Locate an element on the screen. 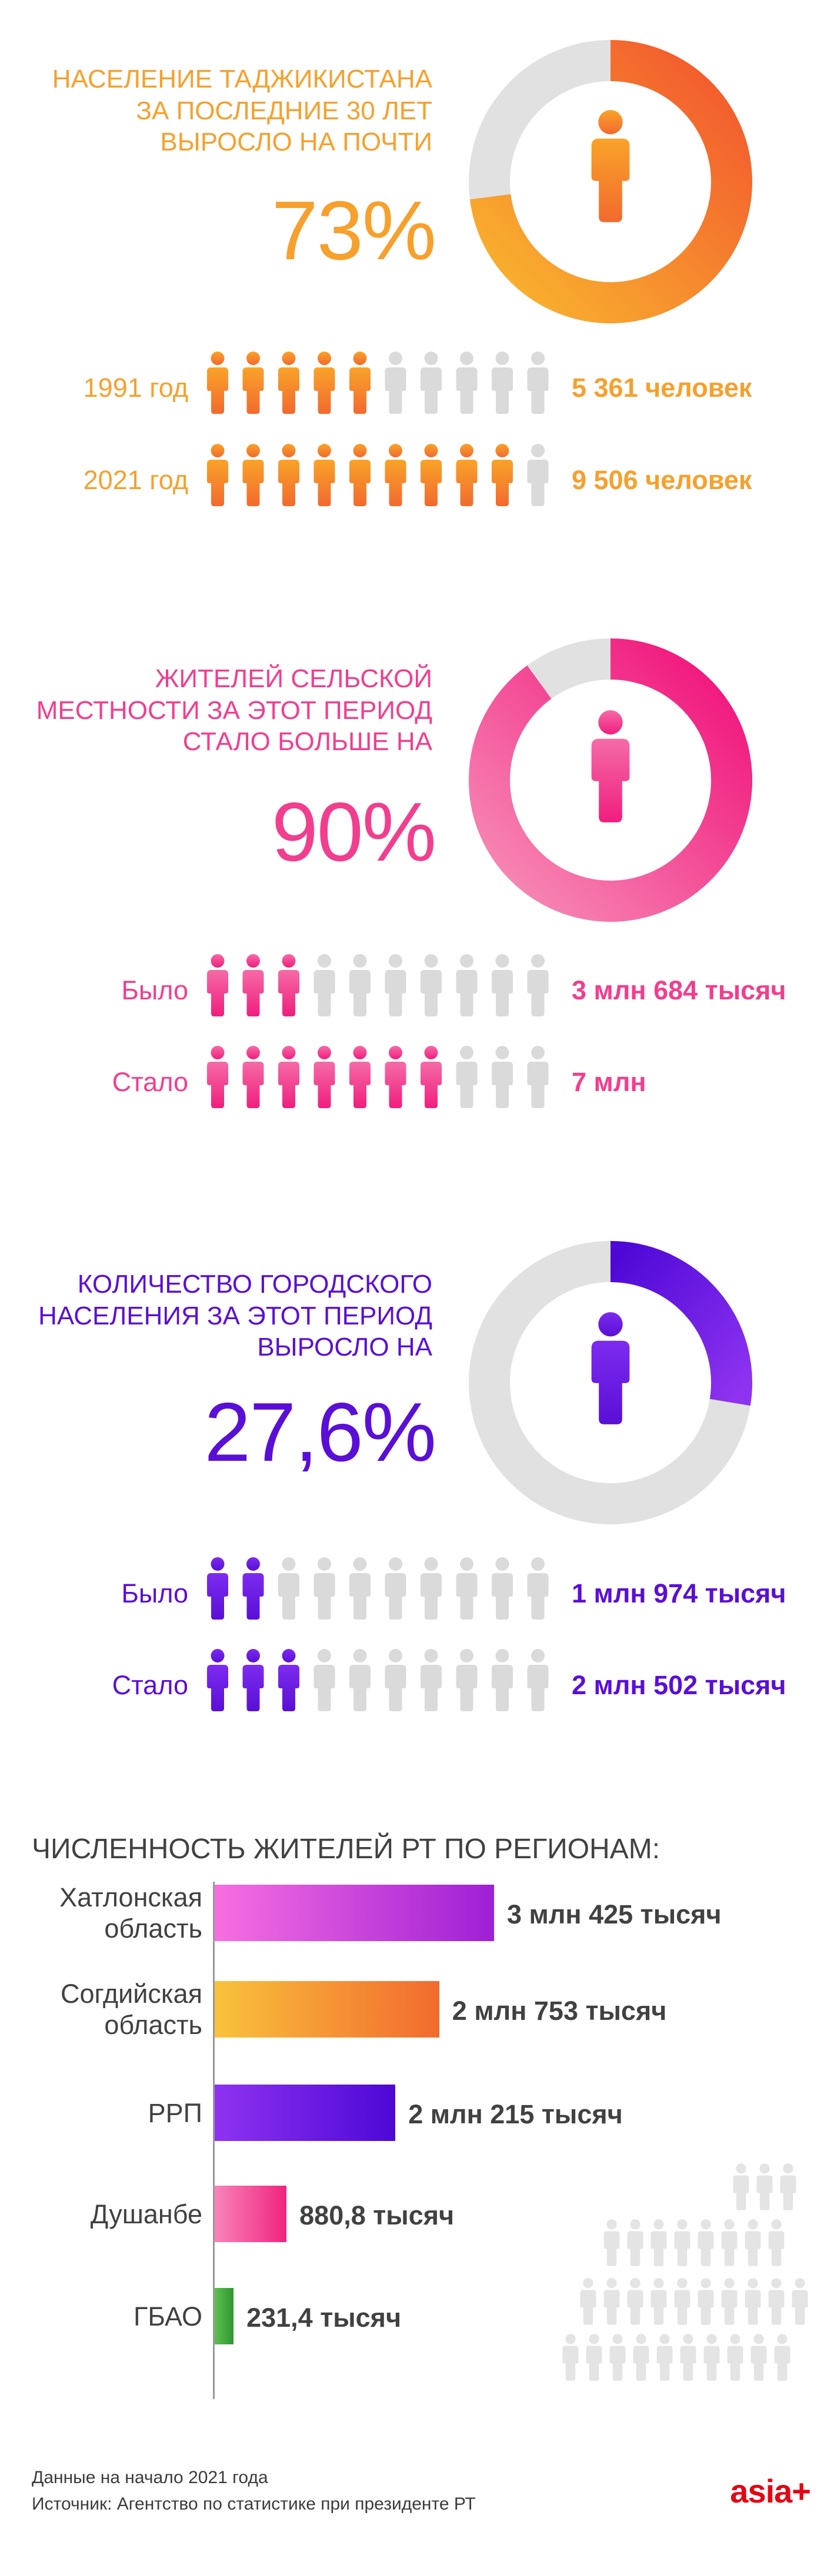 The width and height of the screenshot is (834, 2576). donut-chart-rural is located at coordinates (610, 780).